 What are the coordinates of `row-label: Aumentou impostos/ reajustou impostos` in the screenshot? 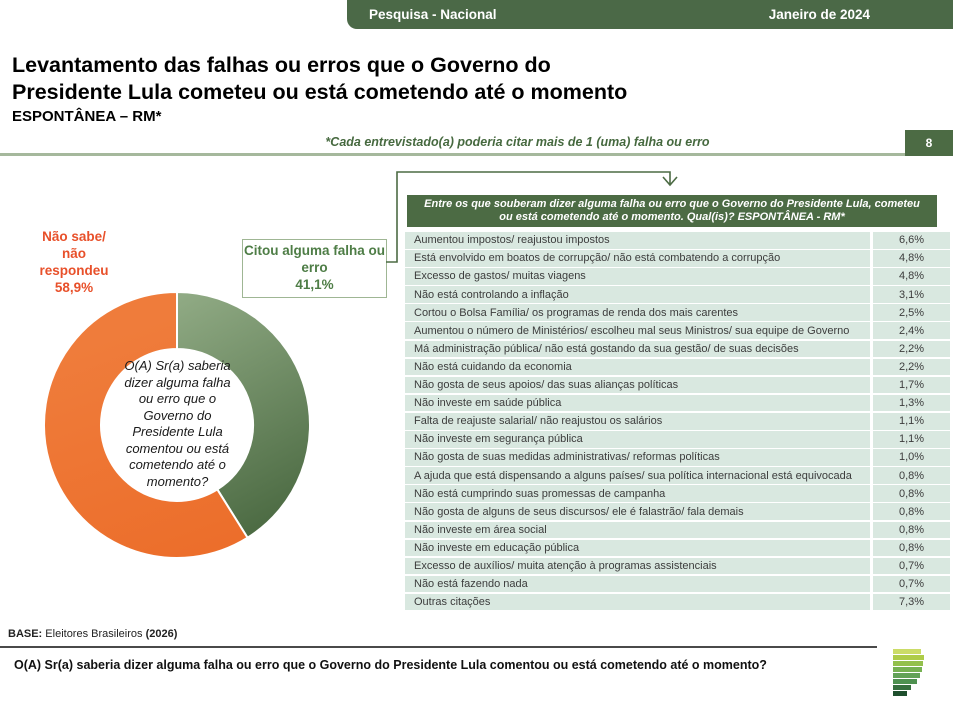 It's located at (637, 240).